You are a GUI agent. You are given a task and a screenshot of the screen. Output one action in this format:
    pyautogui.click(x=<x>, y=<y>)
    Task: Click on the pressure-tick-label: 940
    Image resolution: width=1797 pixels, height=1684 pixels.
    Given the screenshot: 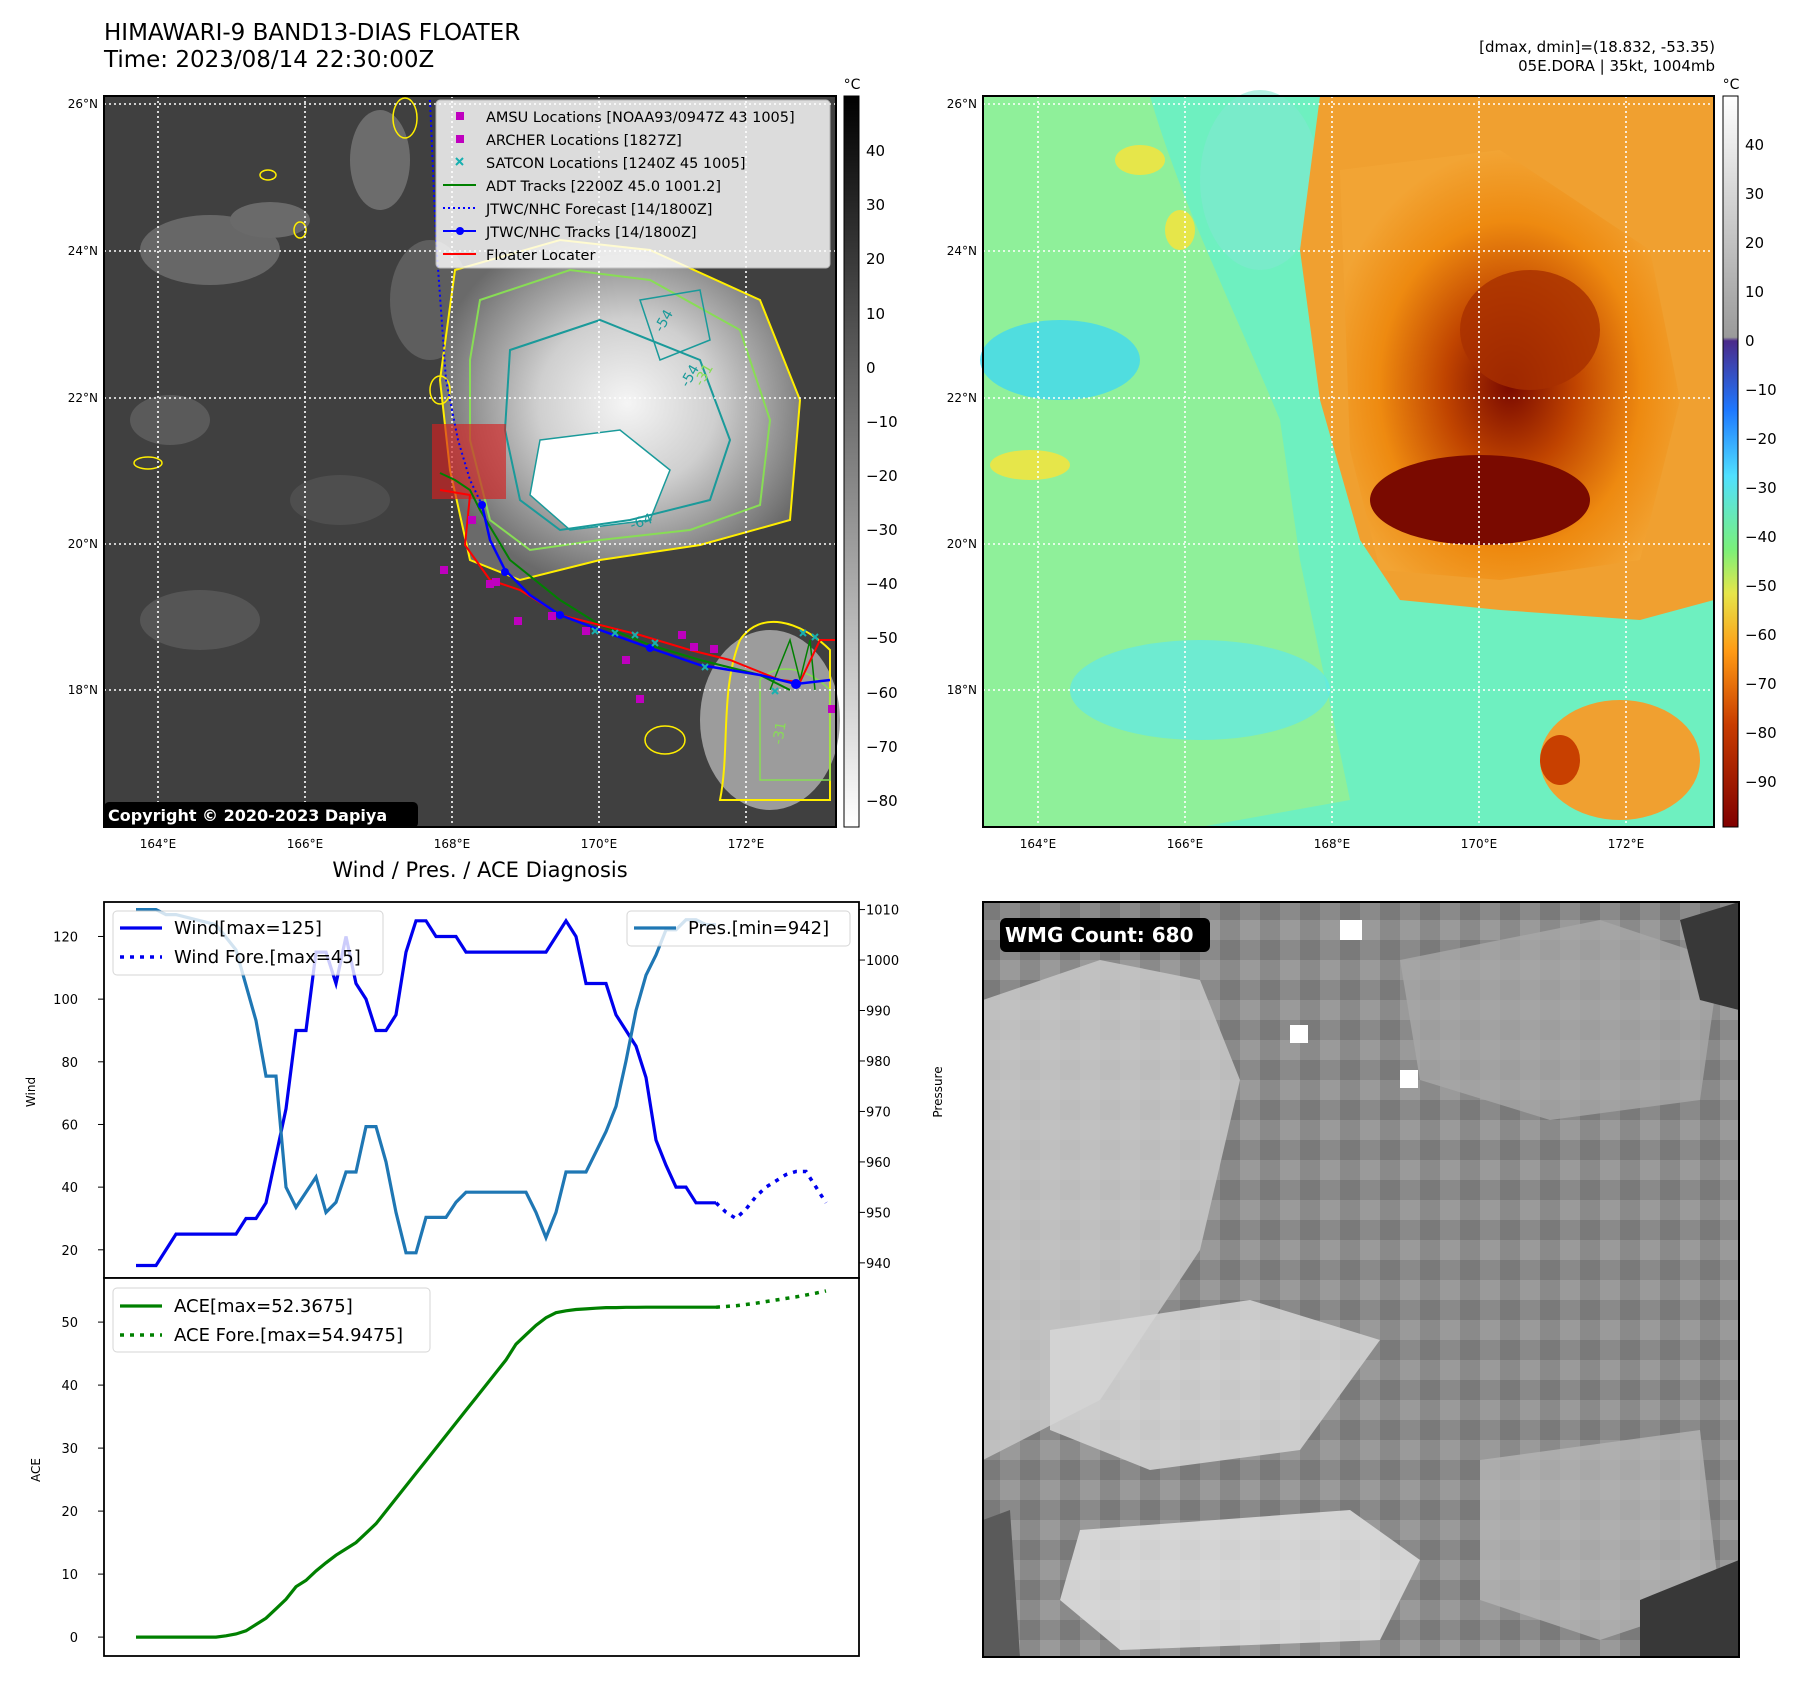 What is the action you would take?
    pyautogui.click(x=878, y=1264)
    